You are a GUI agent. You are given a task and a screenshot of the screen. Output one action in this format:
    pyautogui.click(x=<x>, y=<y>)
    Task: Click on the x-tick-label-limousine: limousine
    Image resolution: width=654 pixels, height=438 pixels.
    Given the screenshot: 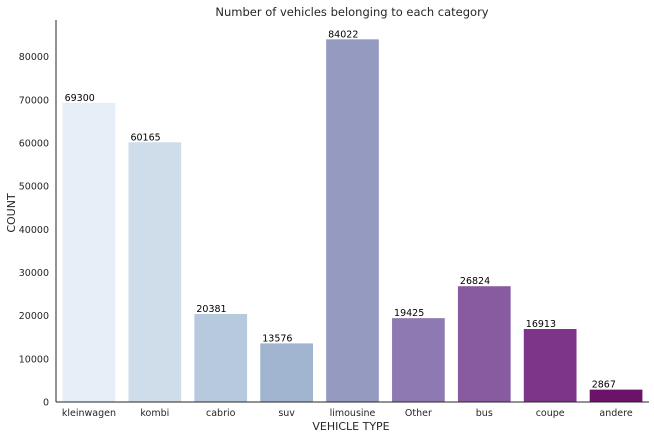 What is the action you would take?
    pyautogui.click(x=353, y=413)
    